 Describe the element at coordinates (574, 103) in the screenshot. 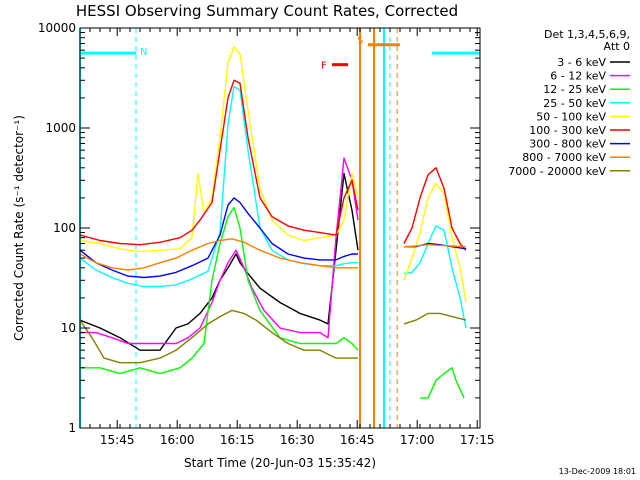

I see `legend-label-3: 25 - 50 keV` at that location.